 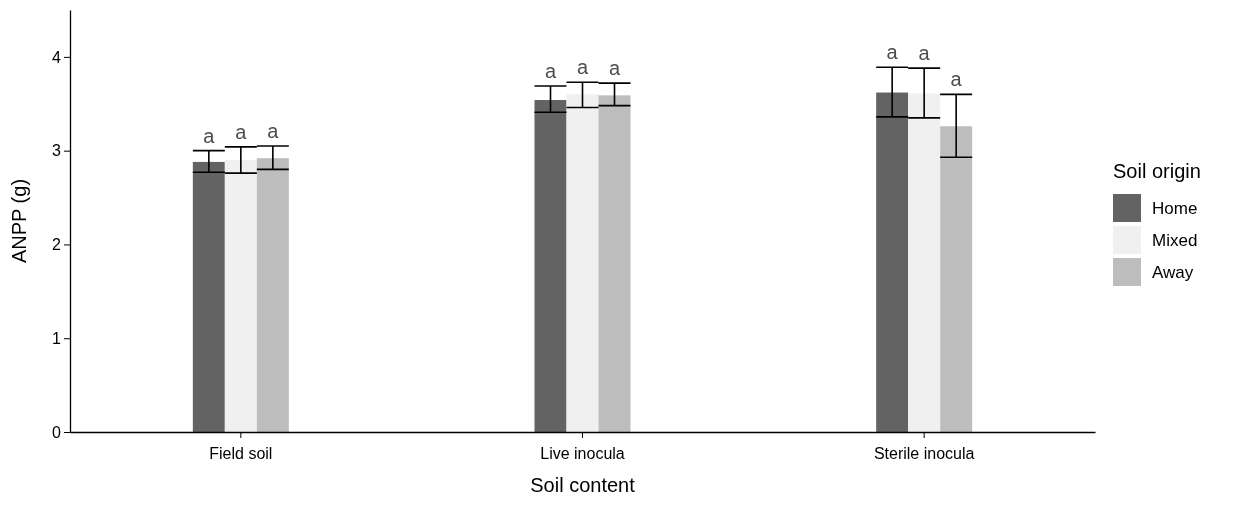 I want to click on y-tick-label: 2, so click(x=57, y=245).